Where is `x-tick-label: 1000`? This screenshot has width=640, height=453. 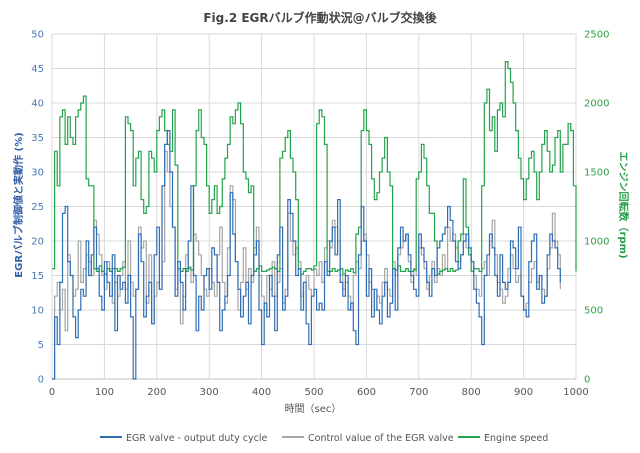 x-tick-label: 1000 is located at coordinates (575, 392).